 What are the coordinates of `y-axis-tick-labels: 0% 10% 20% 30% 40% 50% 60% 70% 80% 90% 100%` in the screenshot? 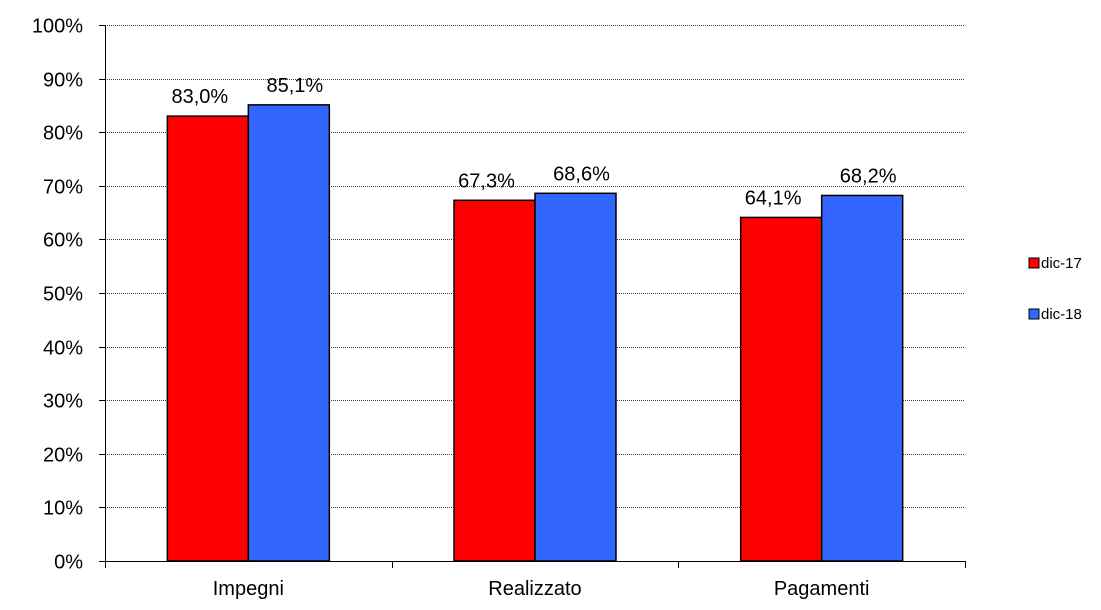 It's located at (57, 295).